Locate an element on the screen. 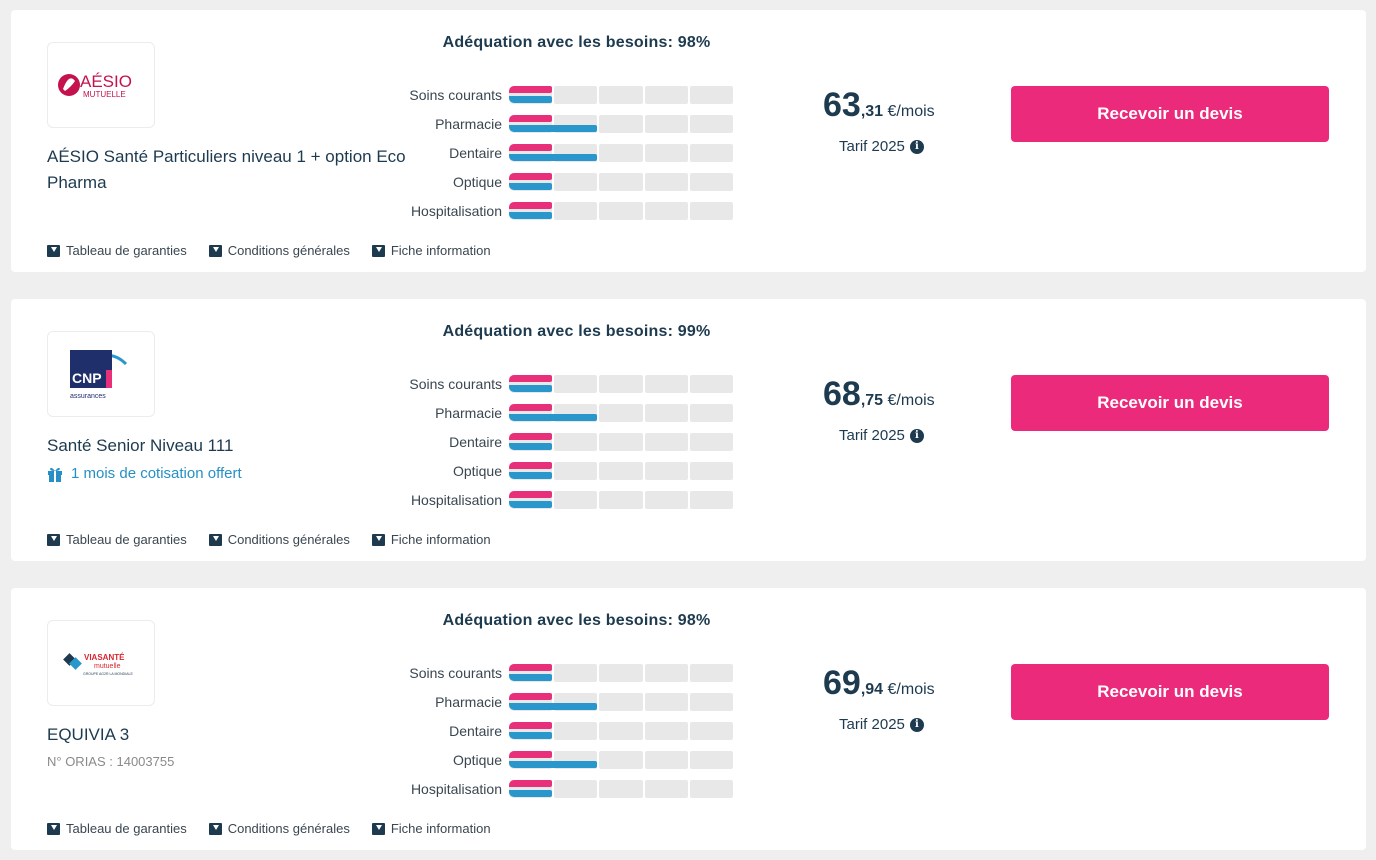  svg-text: CNP is located at coordinates (87, 378).